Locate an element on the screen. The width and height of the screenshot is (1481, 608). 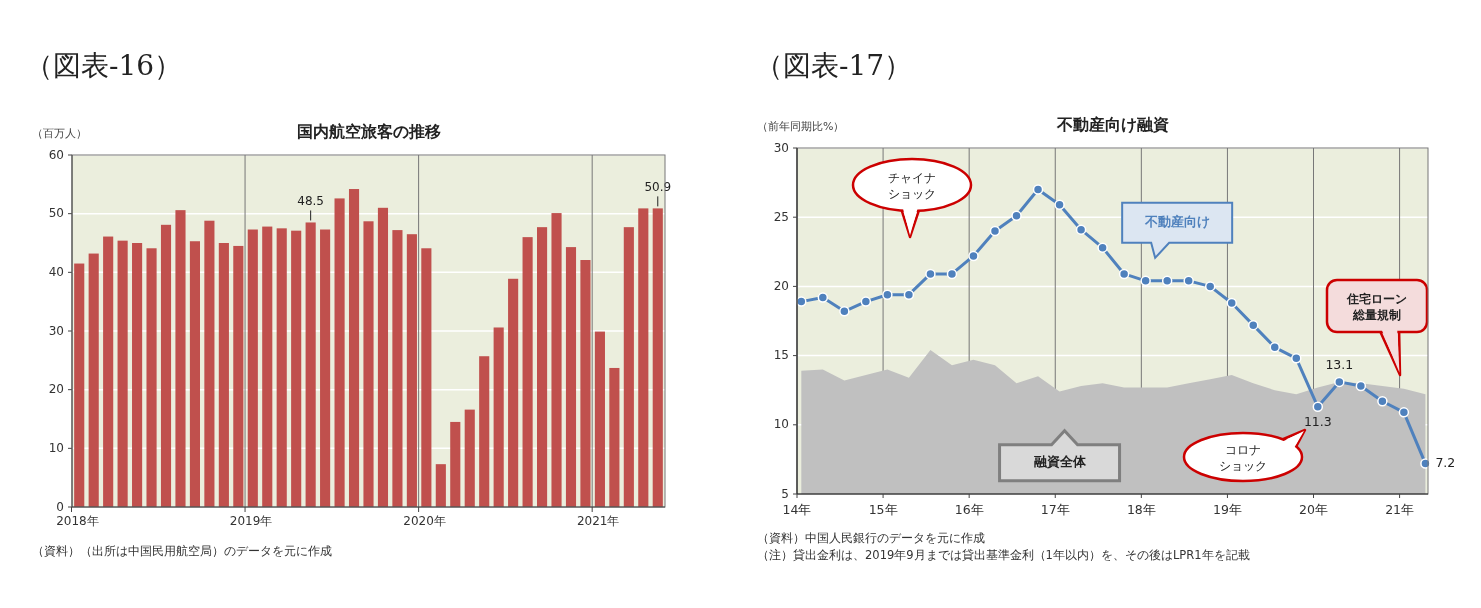
chart-title: 不動産向け融資 is located at coordinates (1112, 124).